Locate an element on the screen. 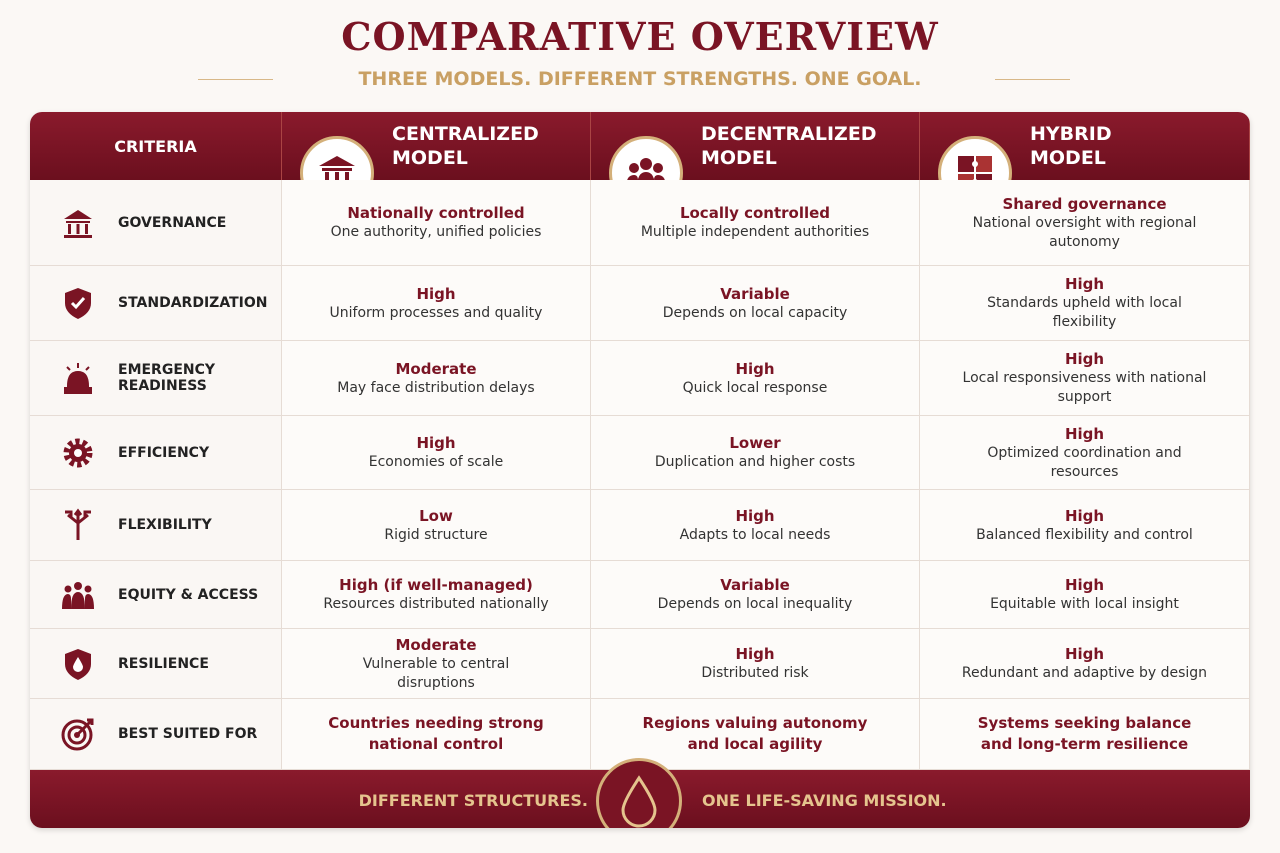 The height and width of the screenshot is (853, 1280). detail: Adapts to local needs is located at coordinates (755, 534).